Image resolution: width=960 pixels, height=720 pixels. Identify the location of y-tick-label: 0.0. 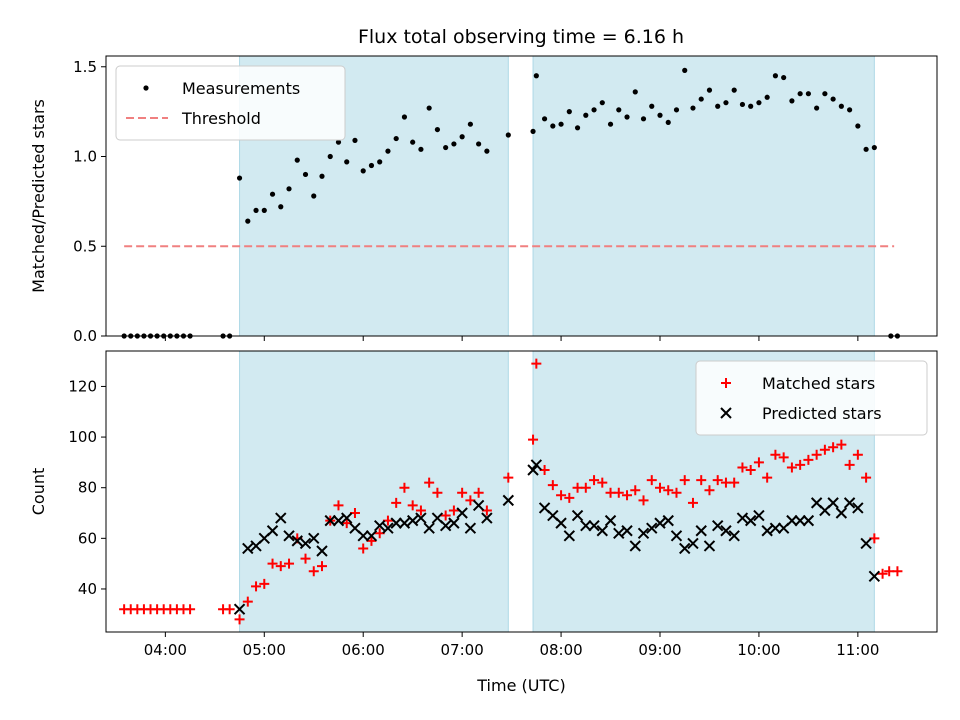
(85, 336).